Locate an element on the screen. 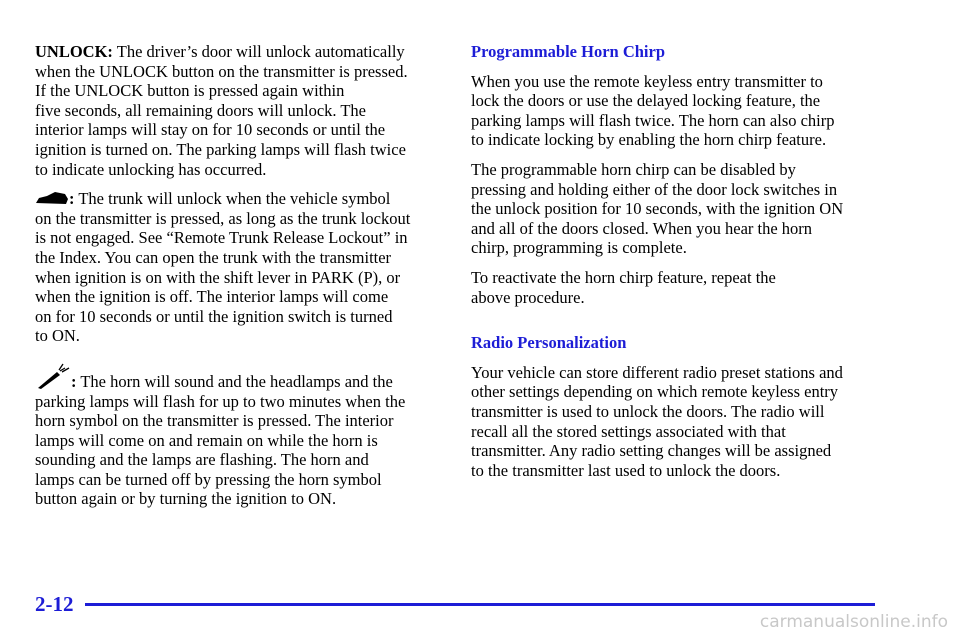 The height and width of the screenshot is (640, 960). watermark: carmanualsonline.info is located at coordinates (853, 622).